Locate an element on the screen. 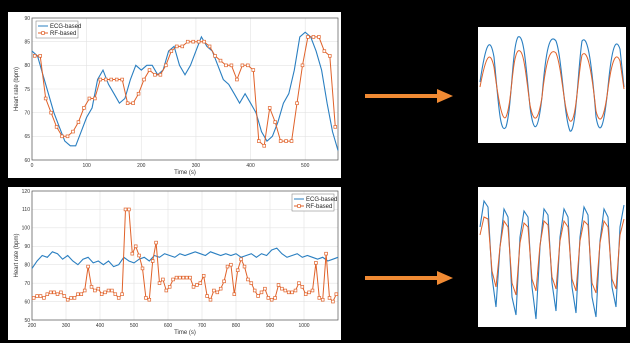  y-tick-label: 75 is located at coordinates (27, 90).